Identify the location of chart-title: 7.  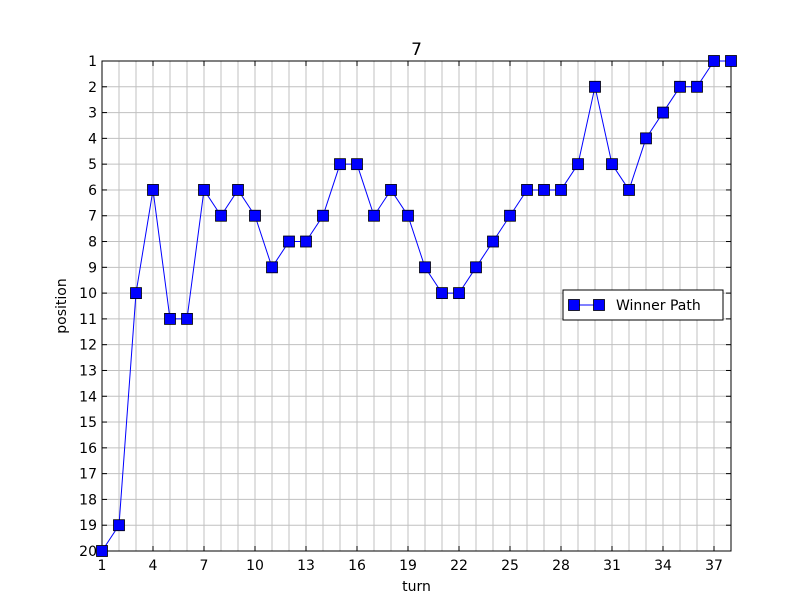
(416, 50).